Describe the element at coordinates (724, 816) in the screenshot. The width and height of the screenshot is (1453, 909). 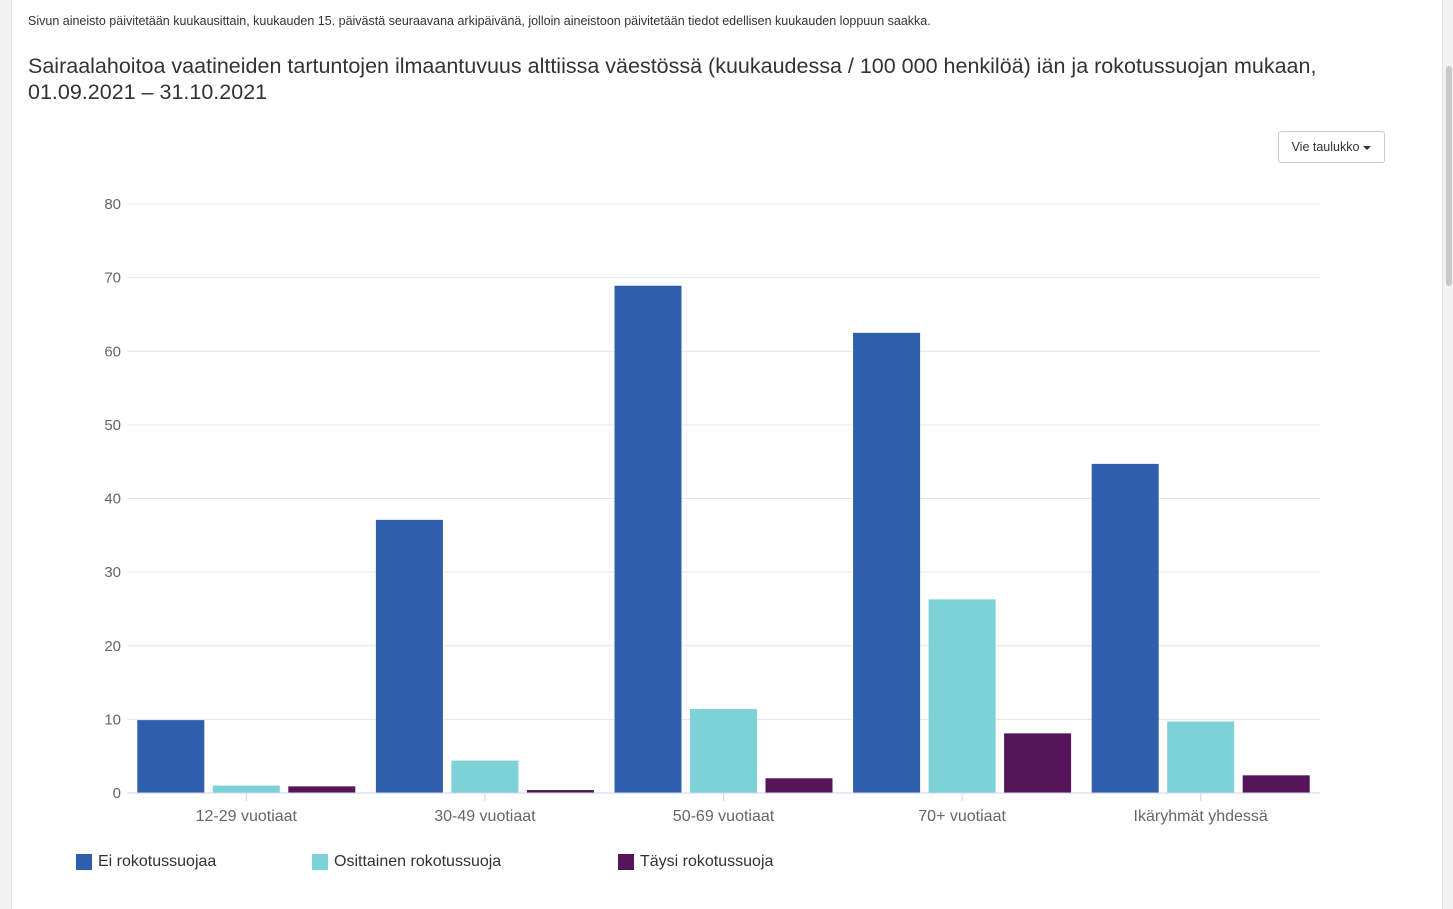
I see `x-tick-label: 50-69 vuotiaat` at that location.